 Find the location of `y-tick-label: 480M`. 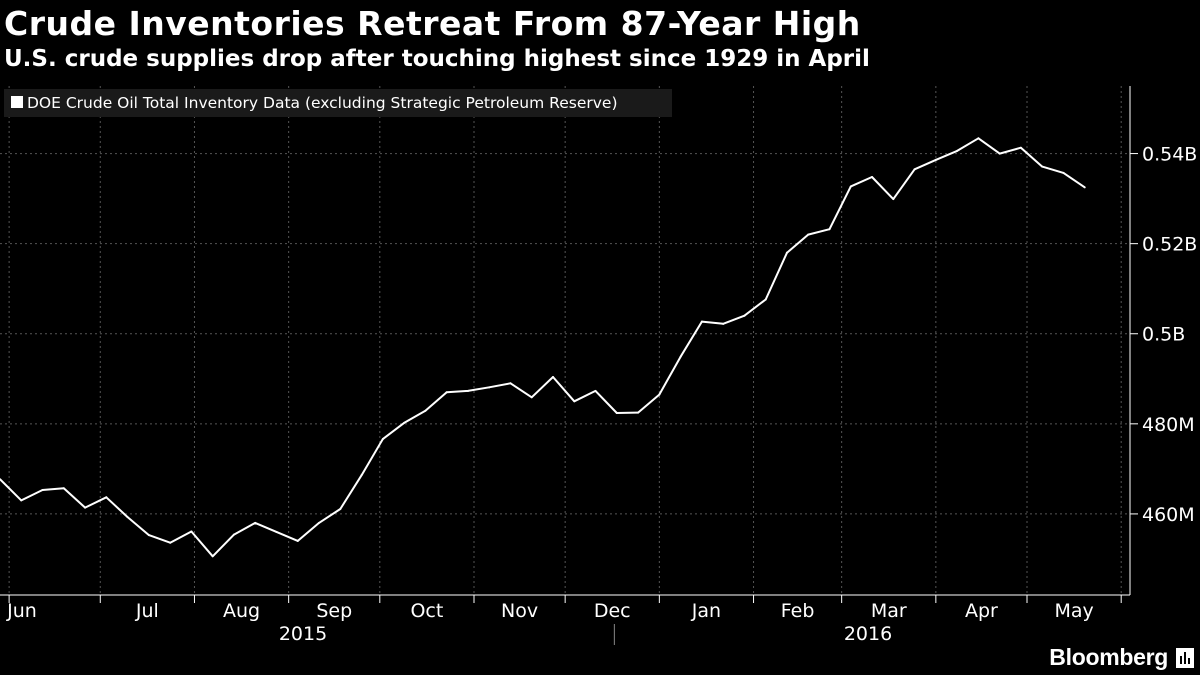

y-tick-label: 480M is located at coordinates (1168, 425).